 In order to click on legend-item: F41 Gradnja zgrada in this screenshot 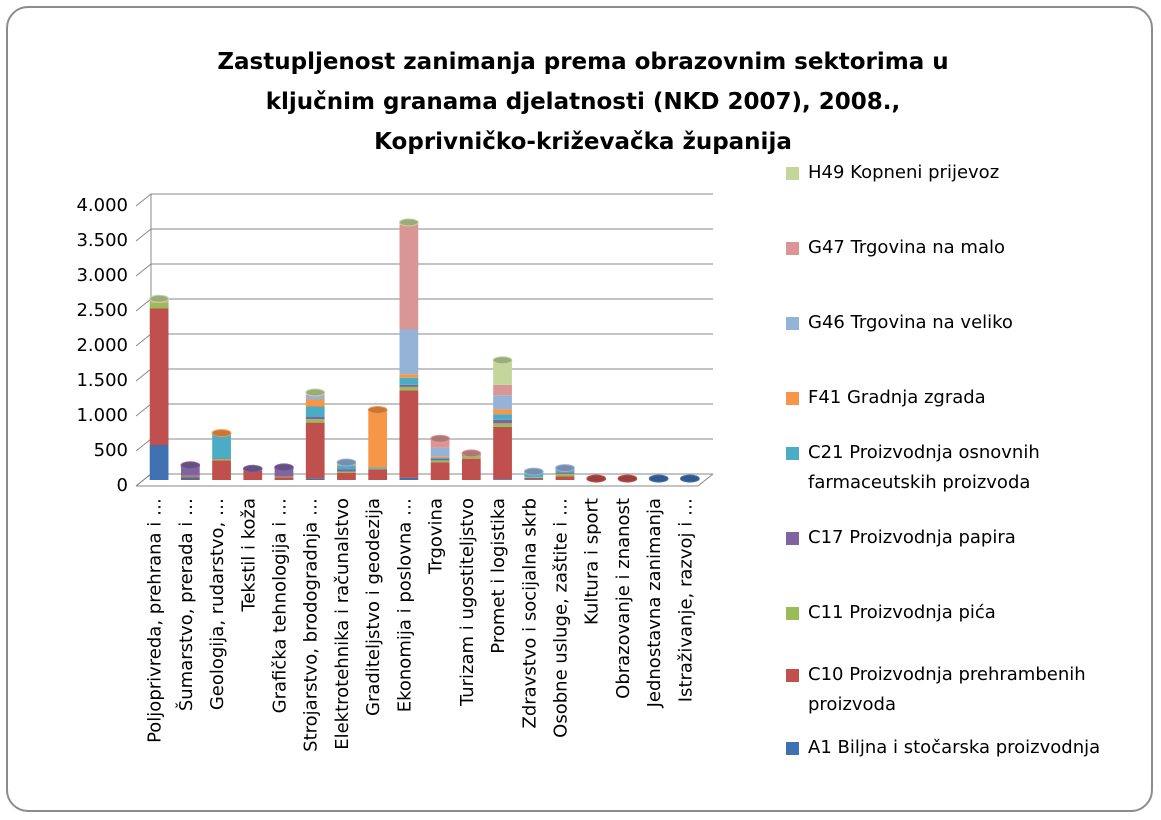, I will do `click(964, 398)`.